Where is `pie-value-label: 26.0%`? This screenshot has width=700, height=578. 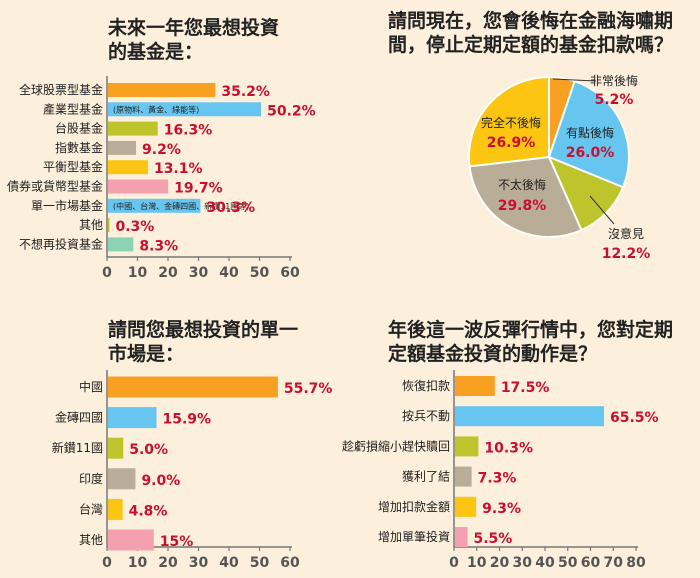 pie-value-label: 26.0% is located at coordinates (590, 153).